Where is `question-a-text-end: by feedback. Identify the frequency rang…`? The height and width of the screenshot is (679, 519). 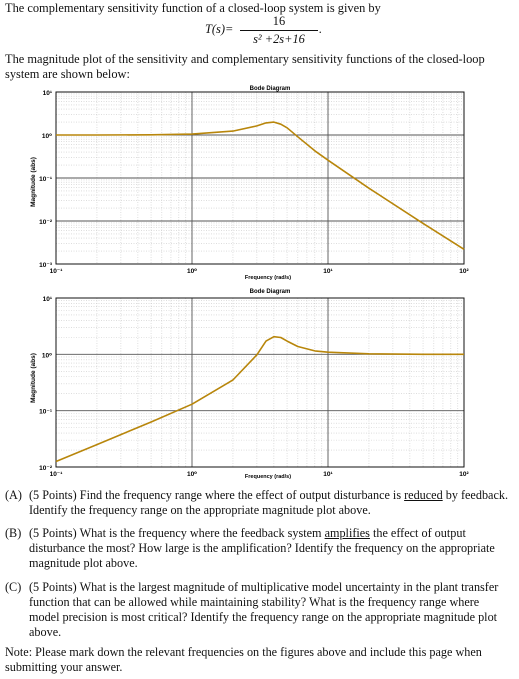 question-a-text-end: by feedback. Identify the frequency rang… is located at coordinates (268, 502).